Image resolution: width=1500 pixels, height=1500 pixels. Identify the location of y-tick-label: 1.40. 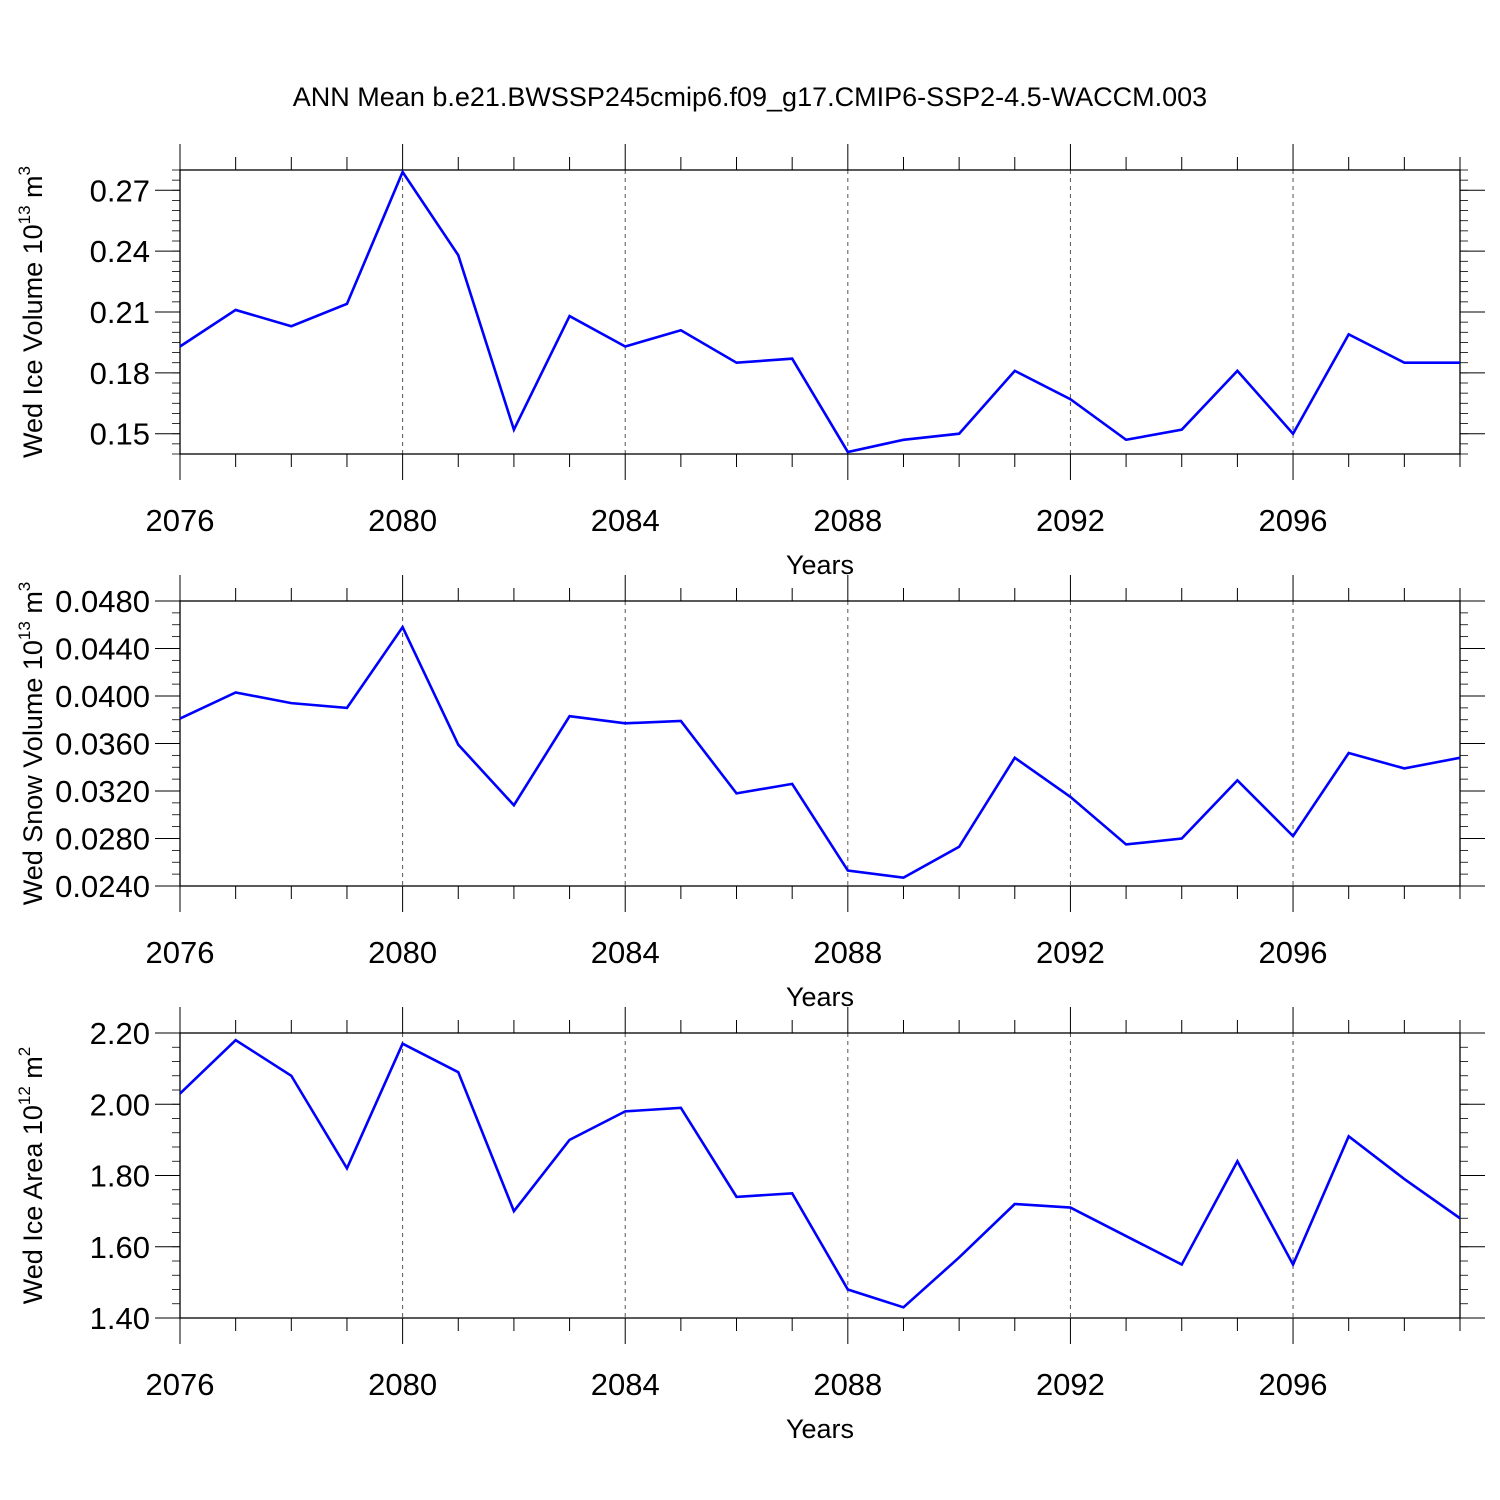
(120, 1318).